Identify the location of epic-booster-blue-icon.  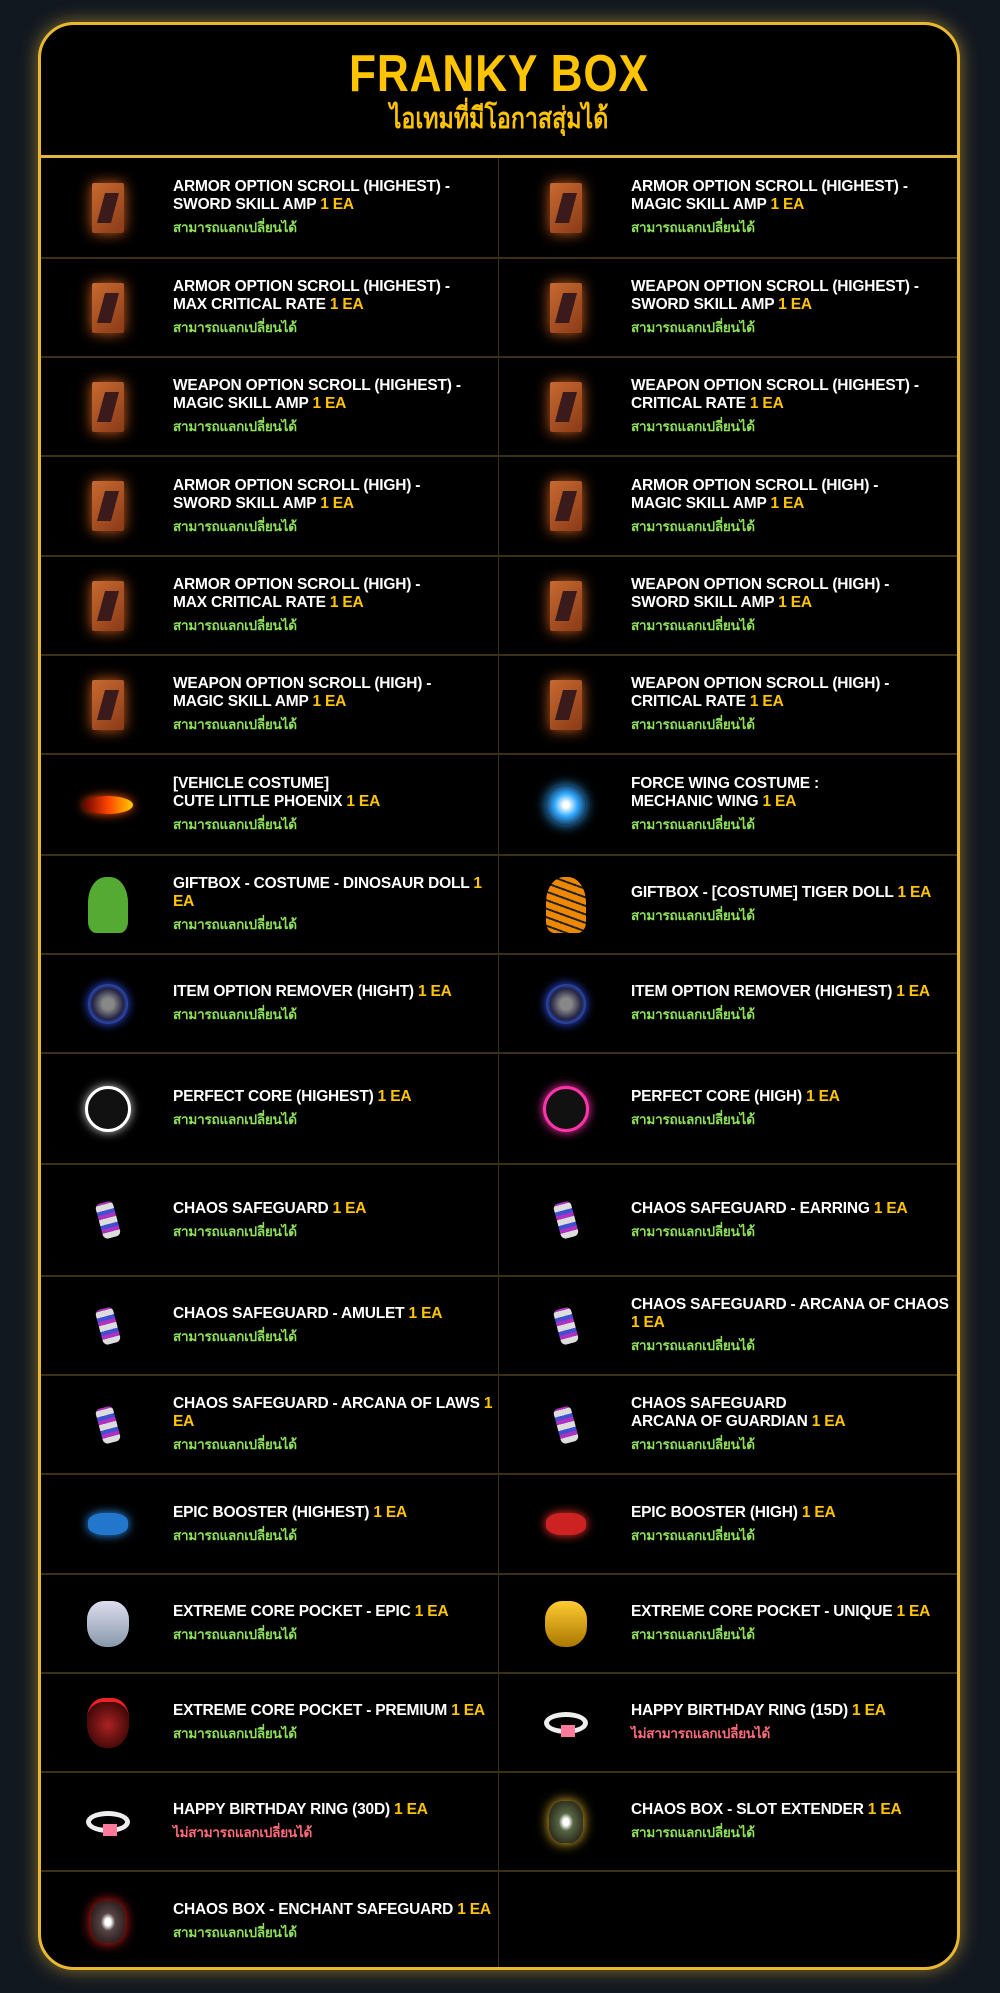
(108, 1524).